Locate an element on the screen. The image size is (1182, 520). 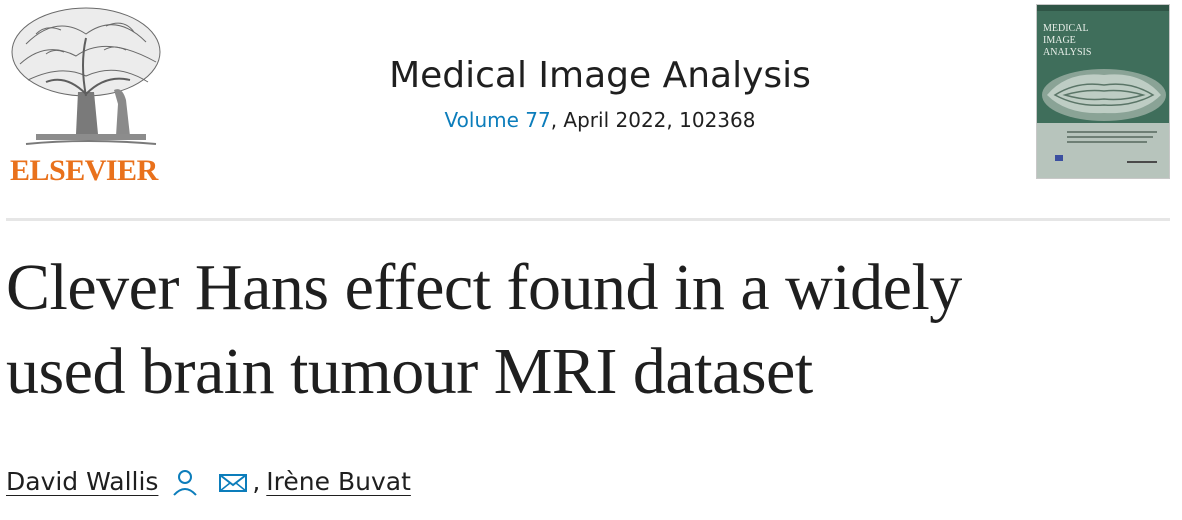
person-icon is located at coordinates (185, 483).